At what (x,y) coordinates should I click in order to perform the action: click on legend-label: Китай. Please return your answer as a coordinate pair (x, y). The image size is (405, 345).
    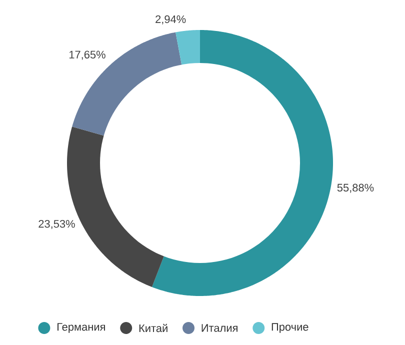
    Looking at the image, I should click on (153, 328).